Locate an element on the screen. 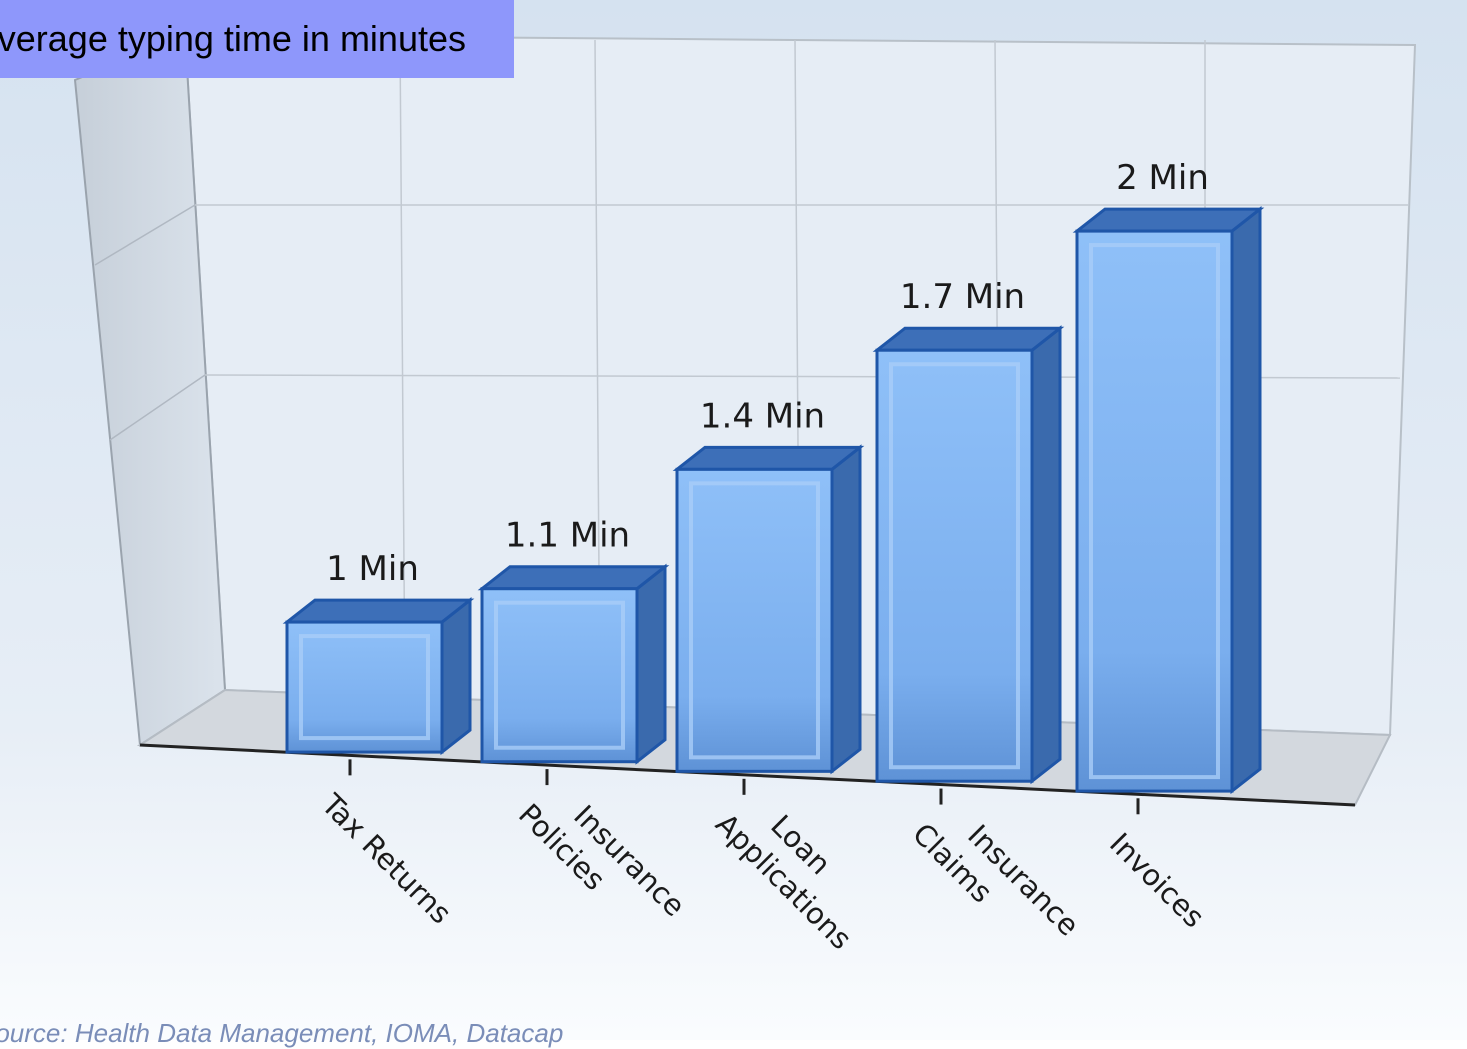 Image resolution: width=1467 pixels, height=1049 pixels. bar-value-label: 2 Min is located at coordinates (1162, 178).